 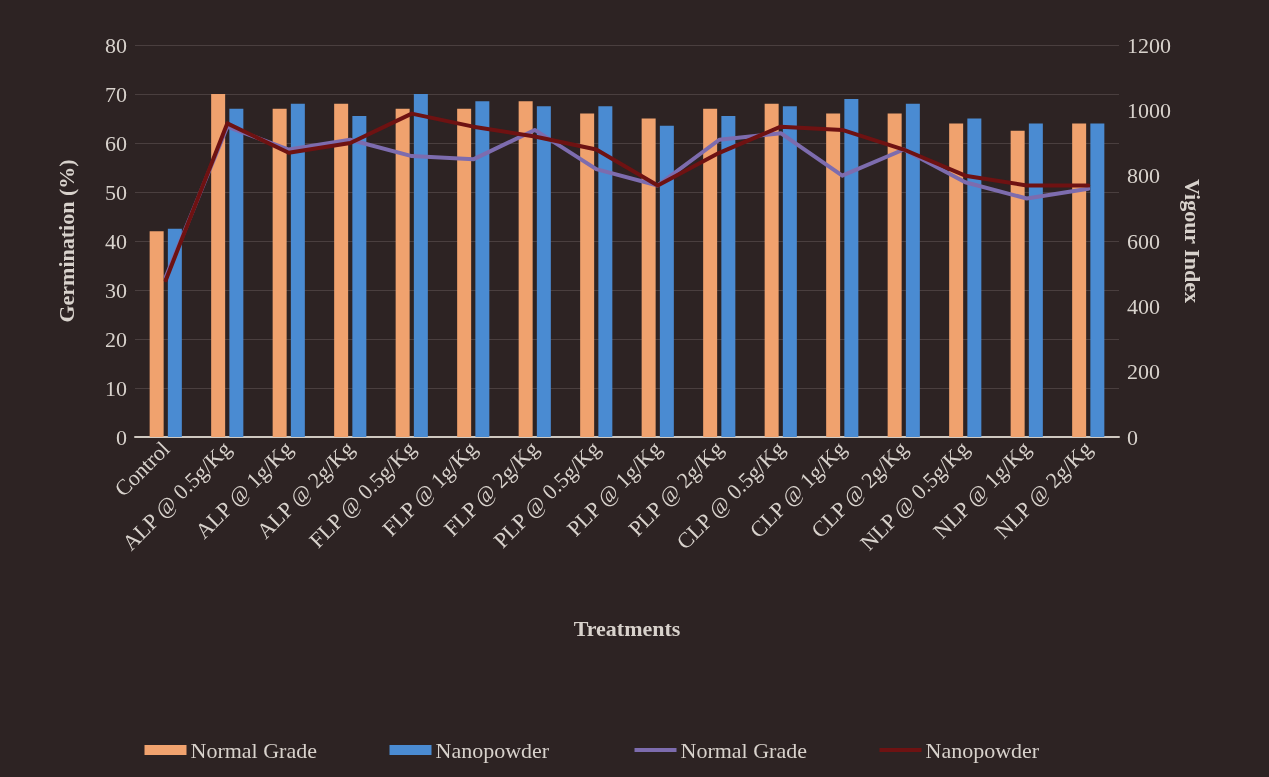 I want to click on y2-tick-label: 0, so click(x=1132, y=437).